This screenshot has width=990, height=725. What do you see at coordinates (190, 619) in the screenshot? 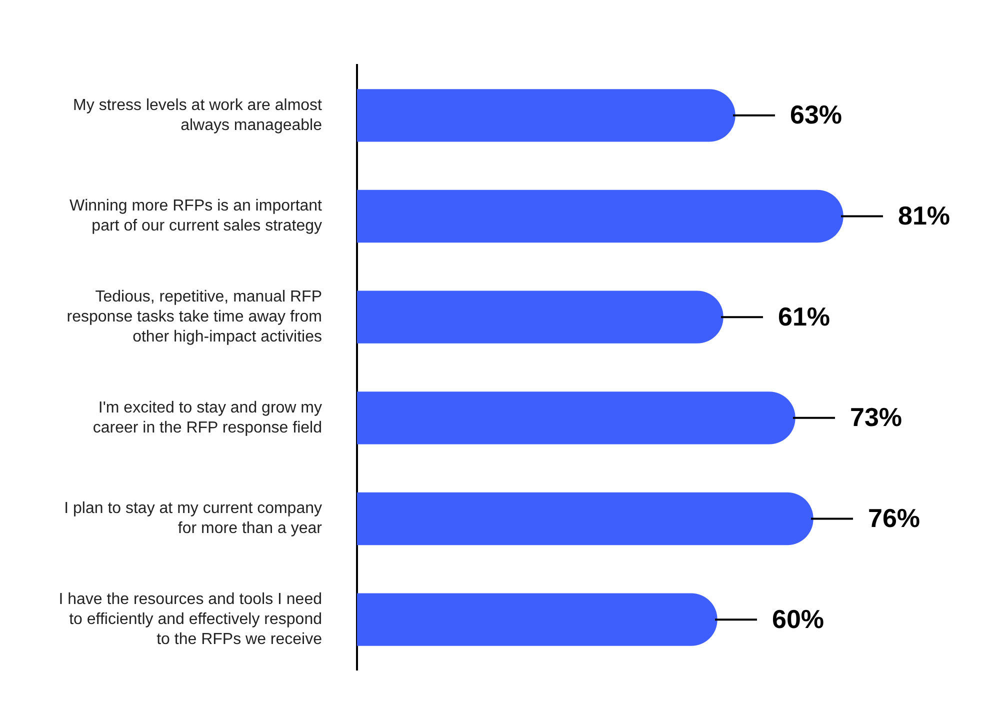
I see `y-tick-label: I have the resources and tools I need to efficiently and effectively respond to the RFPs we receive` at bounding box center [190, 619].